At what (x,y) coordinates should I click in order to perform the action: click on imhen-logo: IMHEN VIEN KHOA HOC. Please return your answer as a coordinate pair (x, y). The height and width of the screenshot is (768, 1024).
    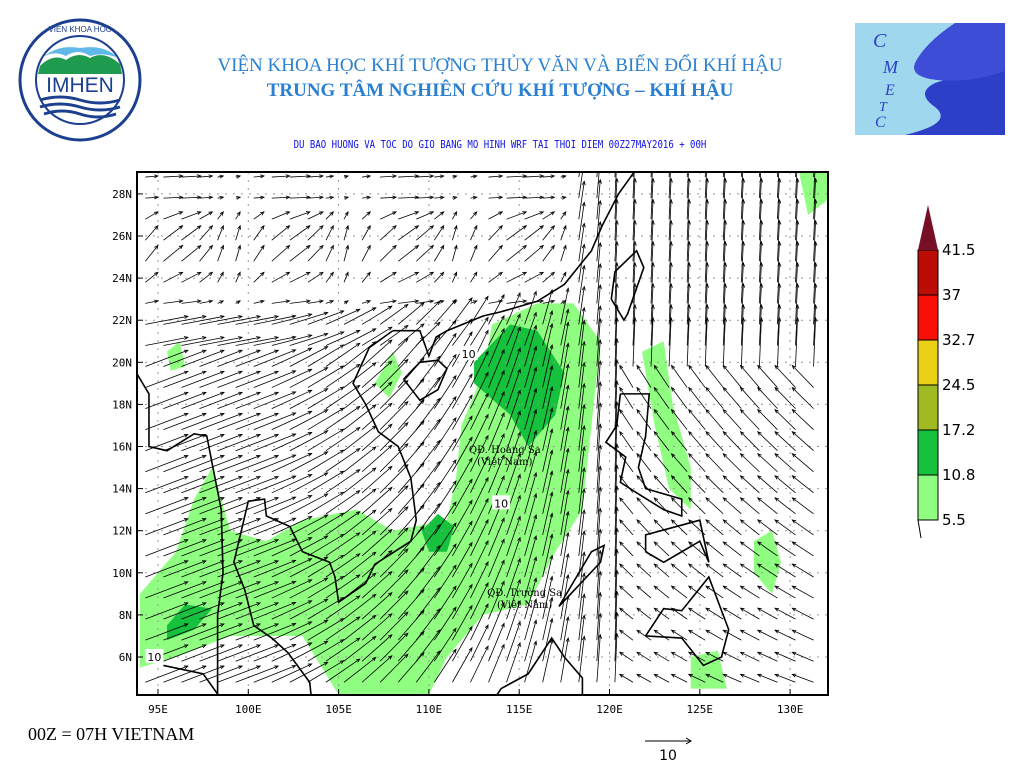
    Looking at the image, I should click on (80, 80).